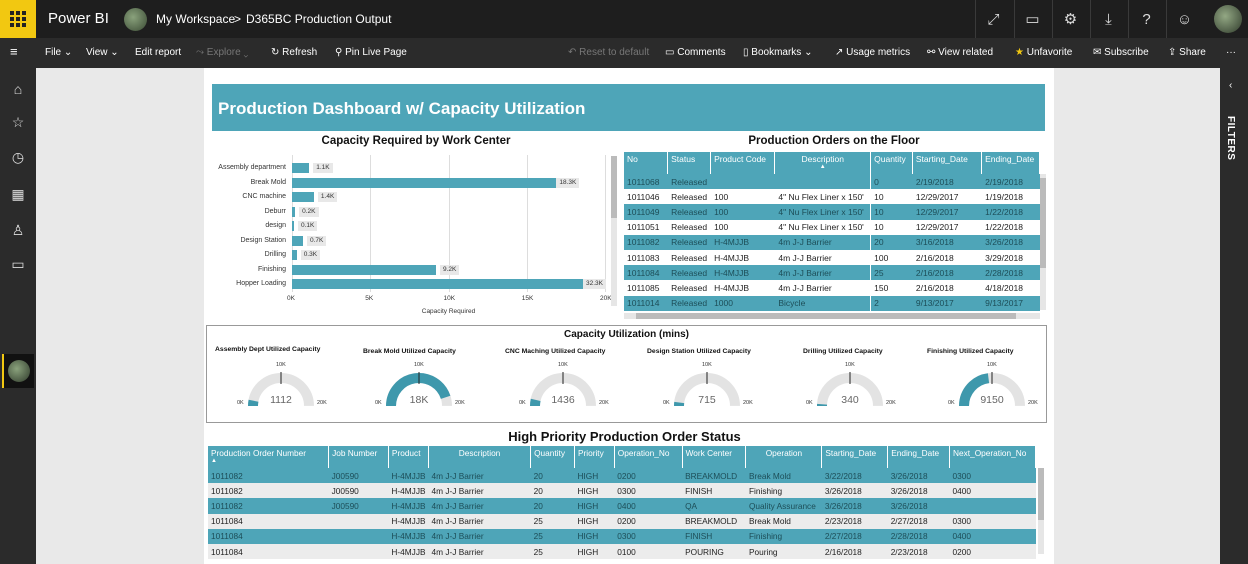 This screenshot has height=564, width=1248. Describe the element at coordinates (609, 52) in the screenshot. I see `reset-to-default-button: ↶ Reset to default` at that location.